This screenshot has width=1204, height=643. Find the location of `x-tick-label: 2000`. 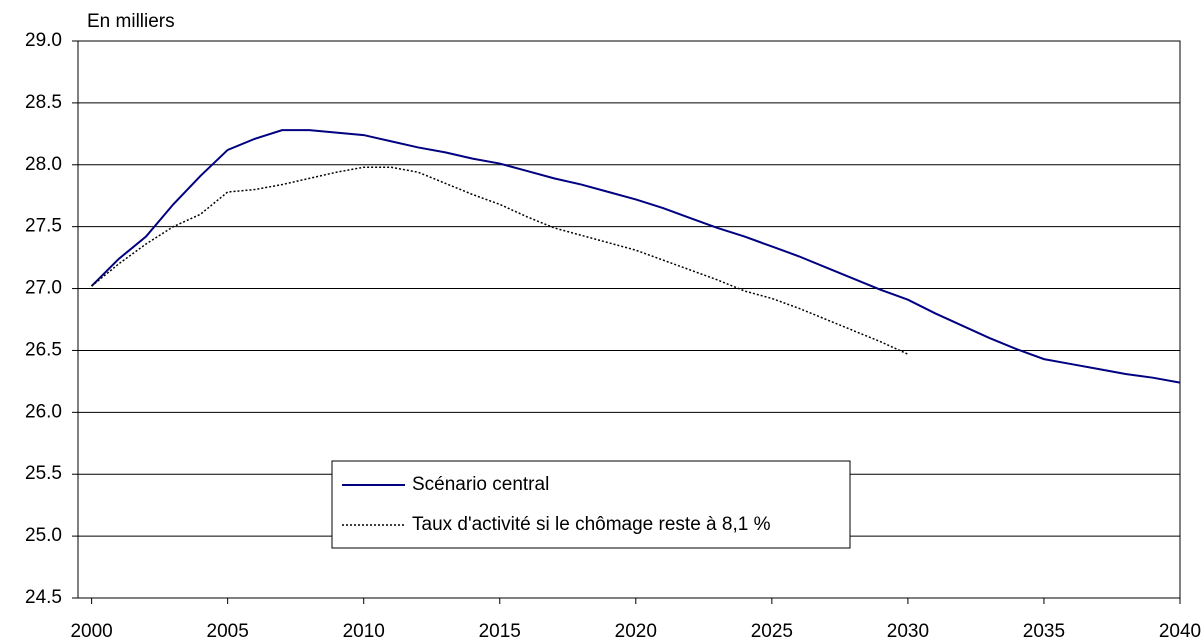

x-tick-label: 2000 is located at coordinates (91, 631).